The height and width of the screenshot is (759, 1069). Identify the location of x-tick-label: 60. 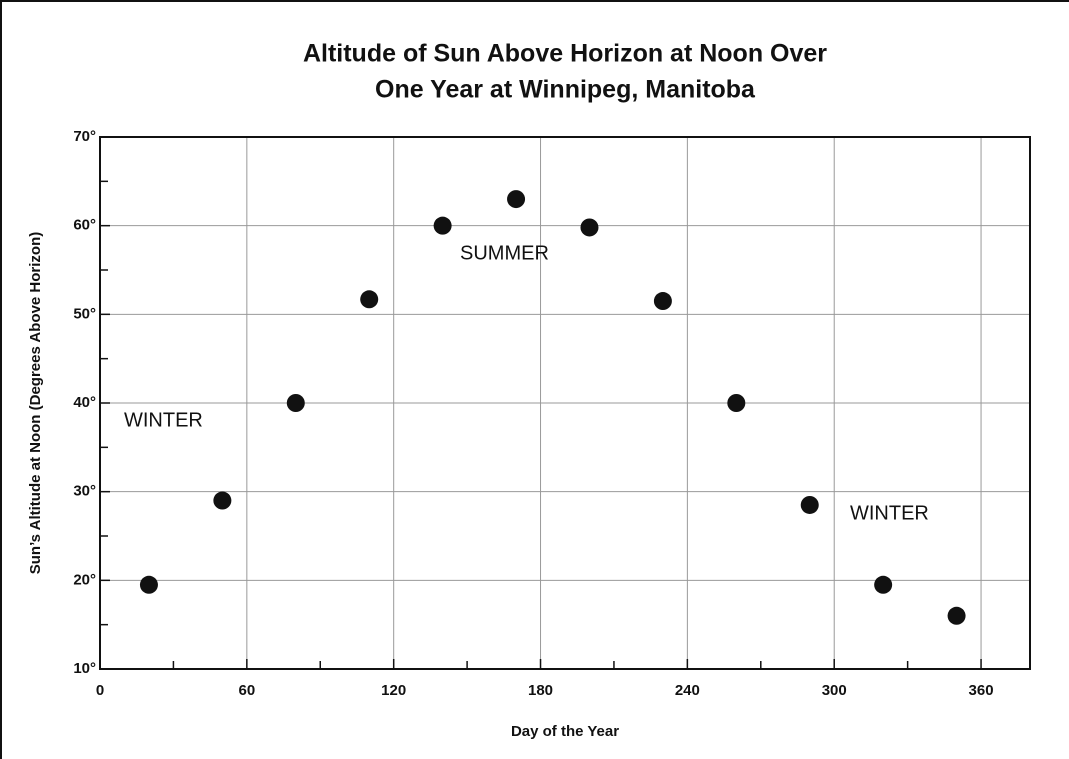
(246, 690).